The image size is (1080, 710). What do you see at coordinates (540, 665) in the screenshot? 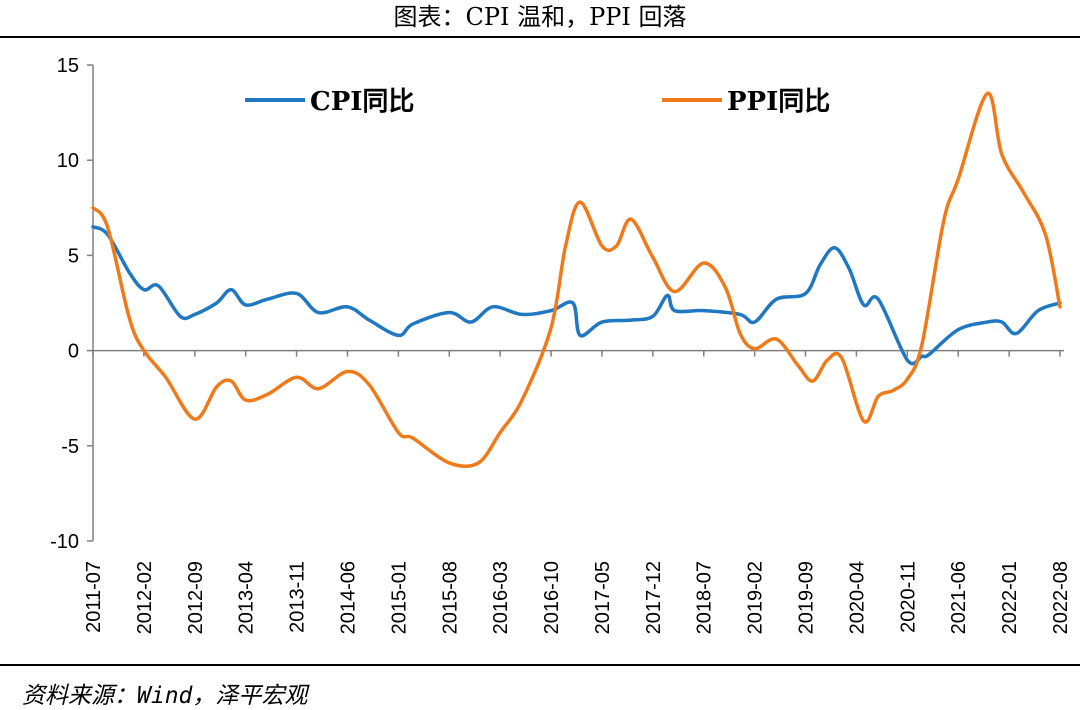
I see `bottom-rule` at bounding box center [540, 665].